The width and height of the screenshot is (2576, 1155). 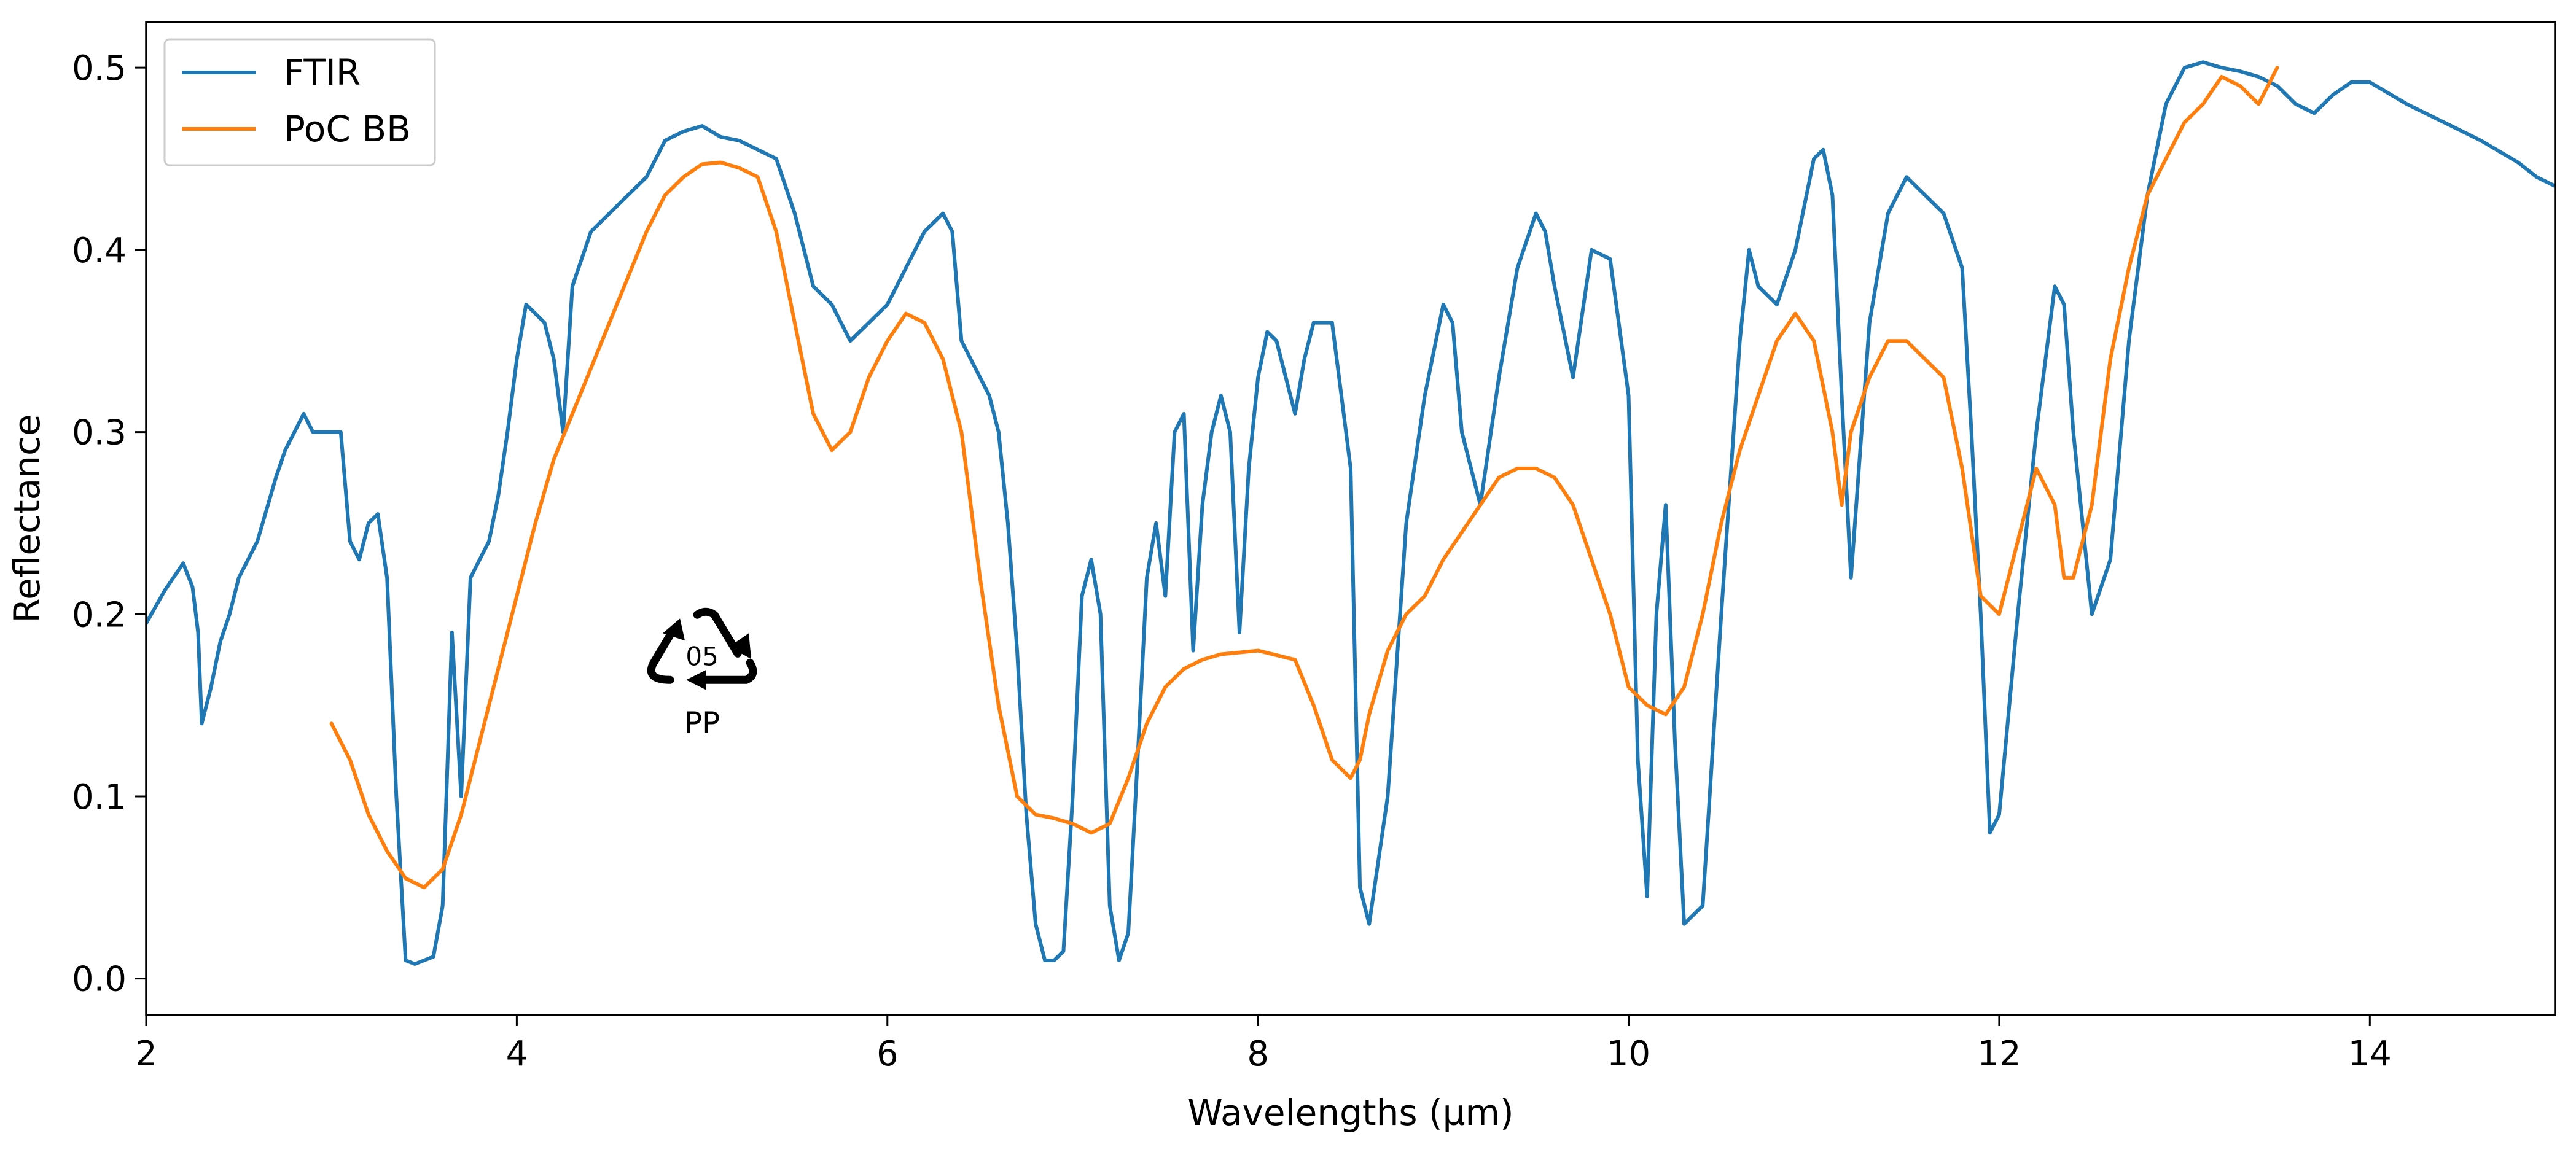 What do you see at coordinates (1999, 1054) in the screenshot?
I see `x-tick-label: 12` at bounding box center [1999, 1054].